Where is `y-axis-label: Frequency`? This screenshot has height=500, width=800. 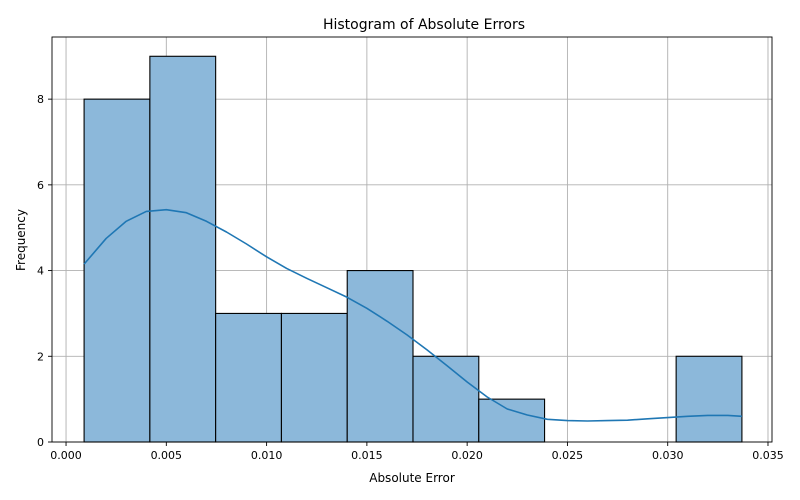
y-axis-label: Frequency is located at coordinates (21, 240).